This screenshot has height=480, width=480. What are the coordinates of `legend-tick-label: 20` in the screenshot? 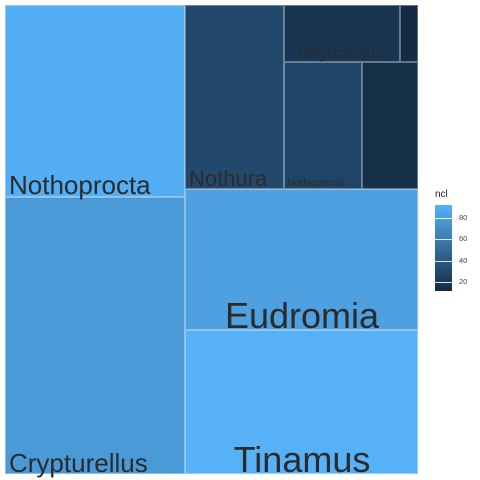 It's located at (463, 282).